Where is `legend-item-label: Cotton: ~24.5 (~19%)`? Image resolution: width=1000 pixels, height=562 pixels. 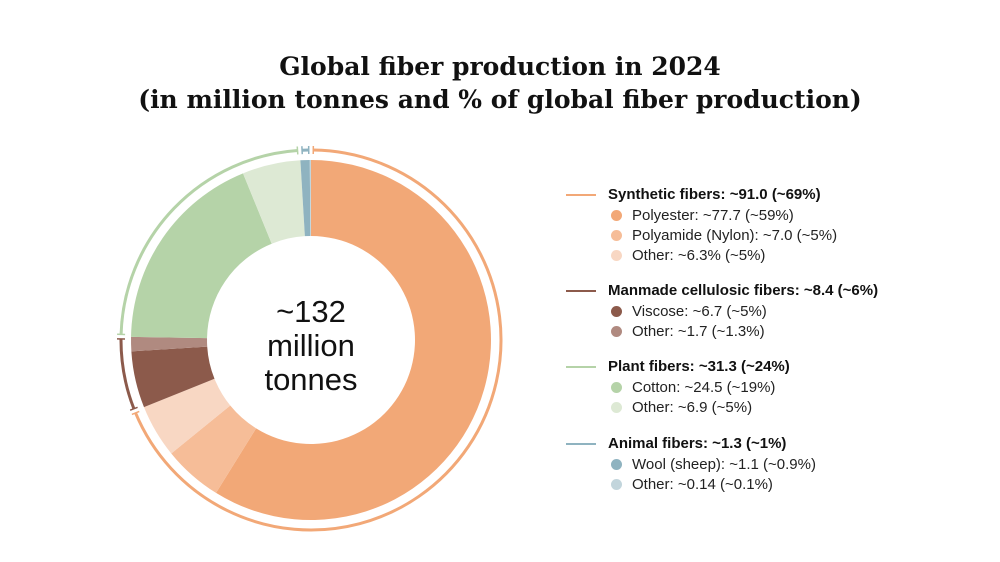
legend-item-label: Cotton: ~24.5 (~19%) is located at coordinates (704, 387).